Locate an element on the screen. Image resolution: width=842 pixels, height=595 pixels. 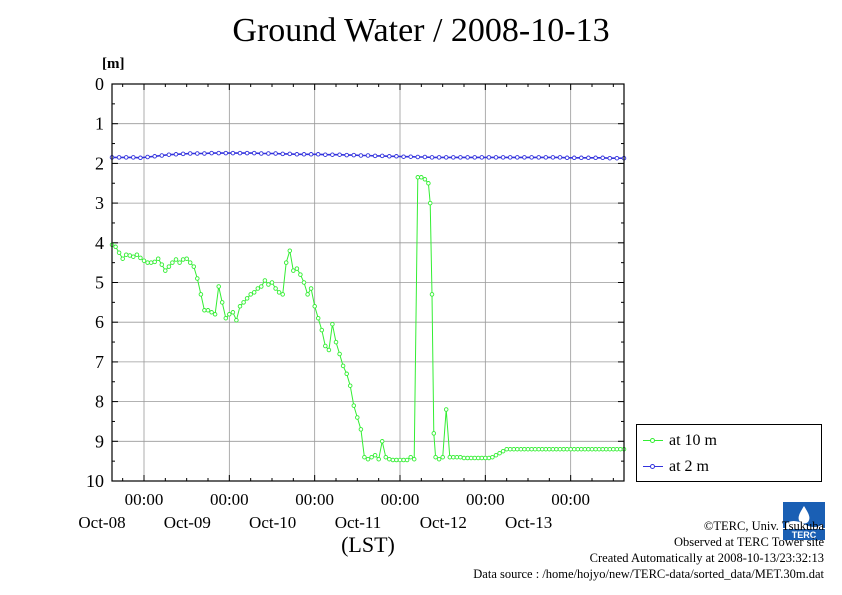
y-tick-label: 6 is located at coordinates (99, 322).